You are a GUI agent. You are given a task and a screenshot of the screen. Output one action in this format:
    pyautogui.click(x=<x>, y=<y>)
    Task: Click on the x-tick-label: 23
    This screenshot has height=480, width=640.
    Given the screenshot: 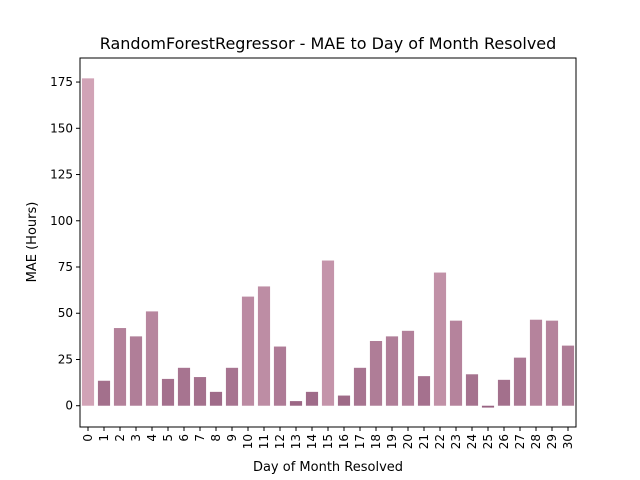 What is the action you would take?
    pyautogui.click(x=456, y=441)
    